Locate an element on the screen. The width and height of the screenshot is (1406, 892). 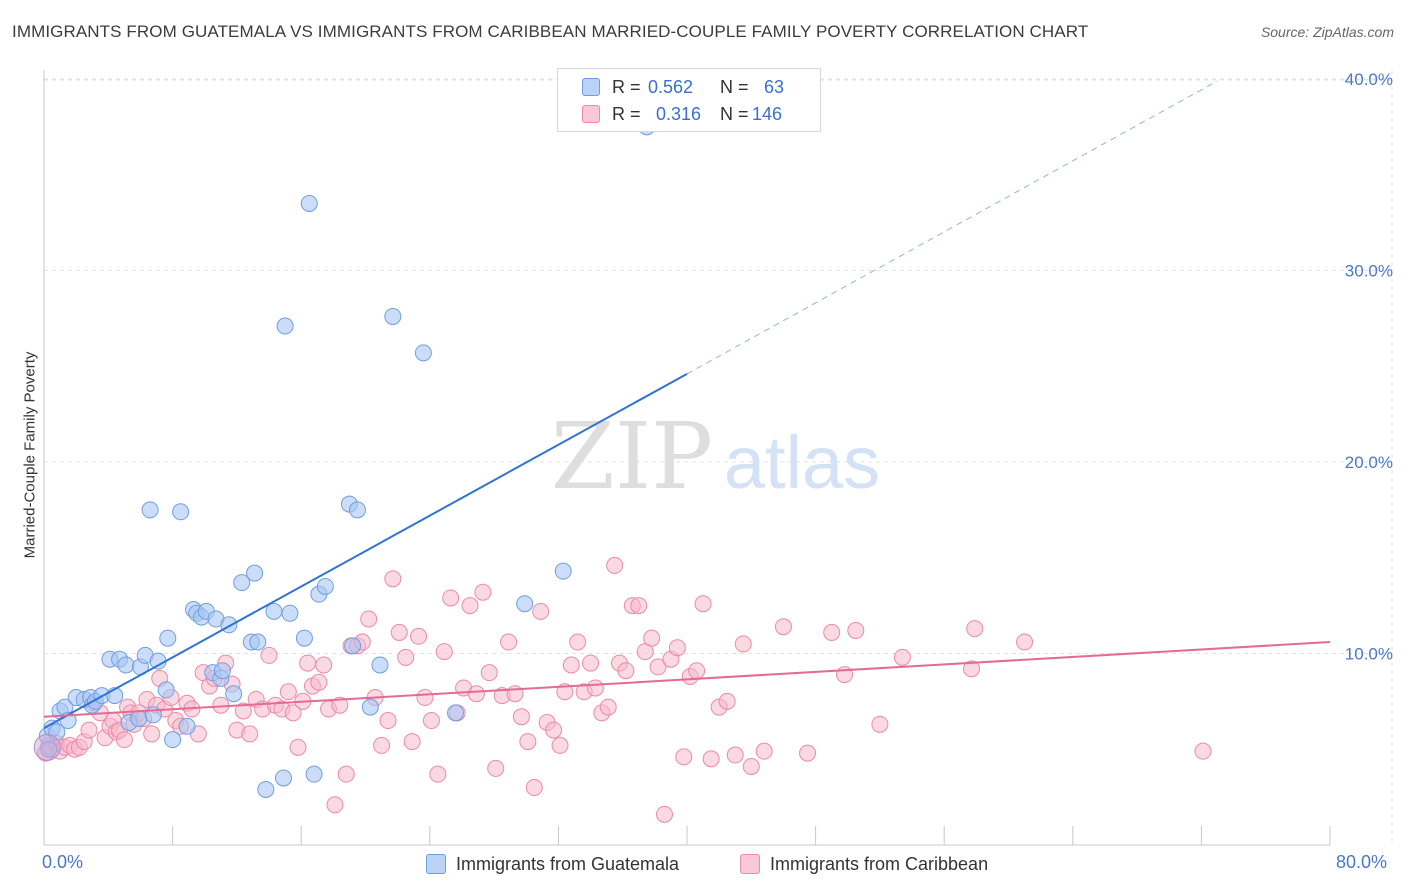
origin-cluster-point is located at coordinates (47, 747).